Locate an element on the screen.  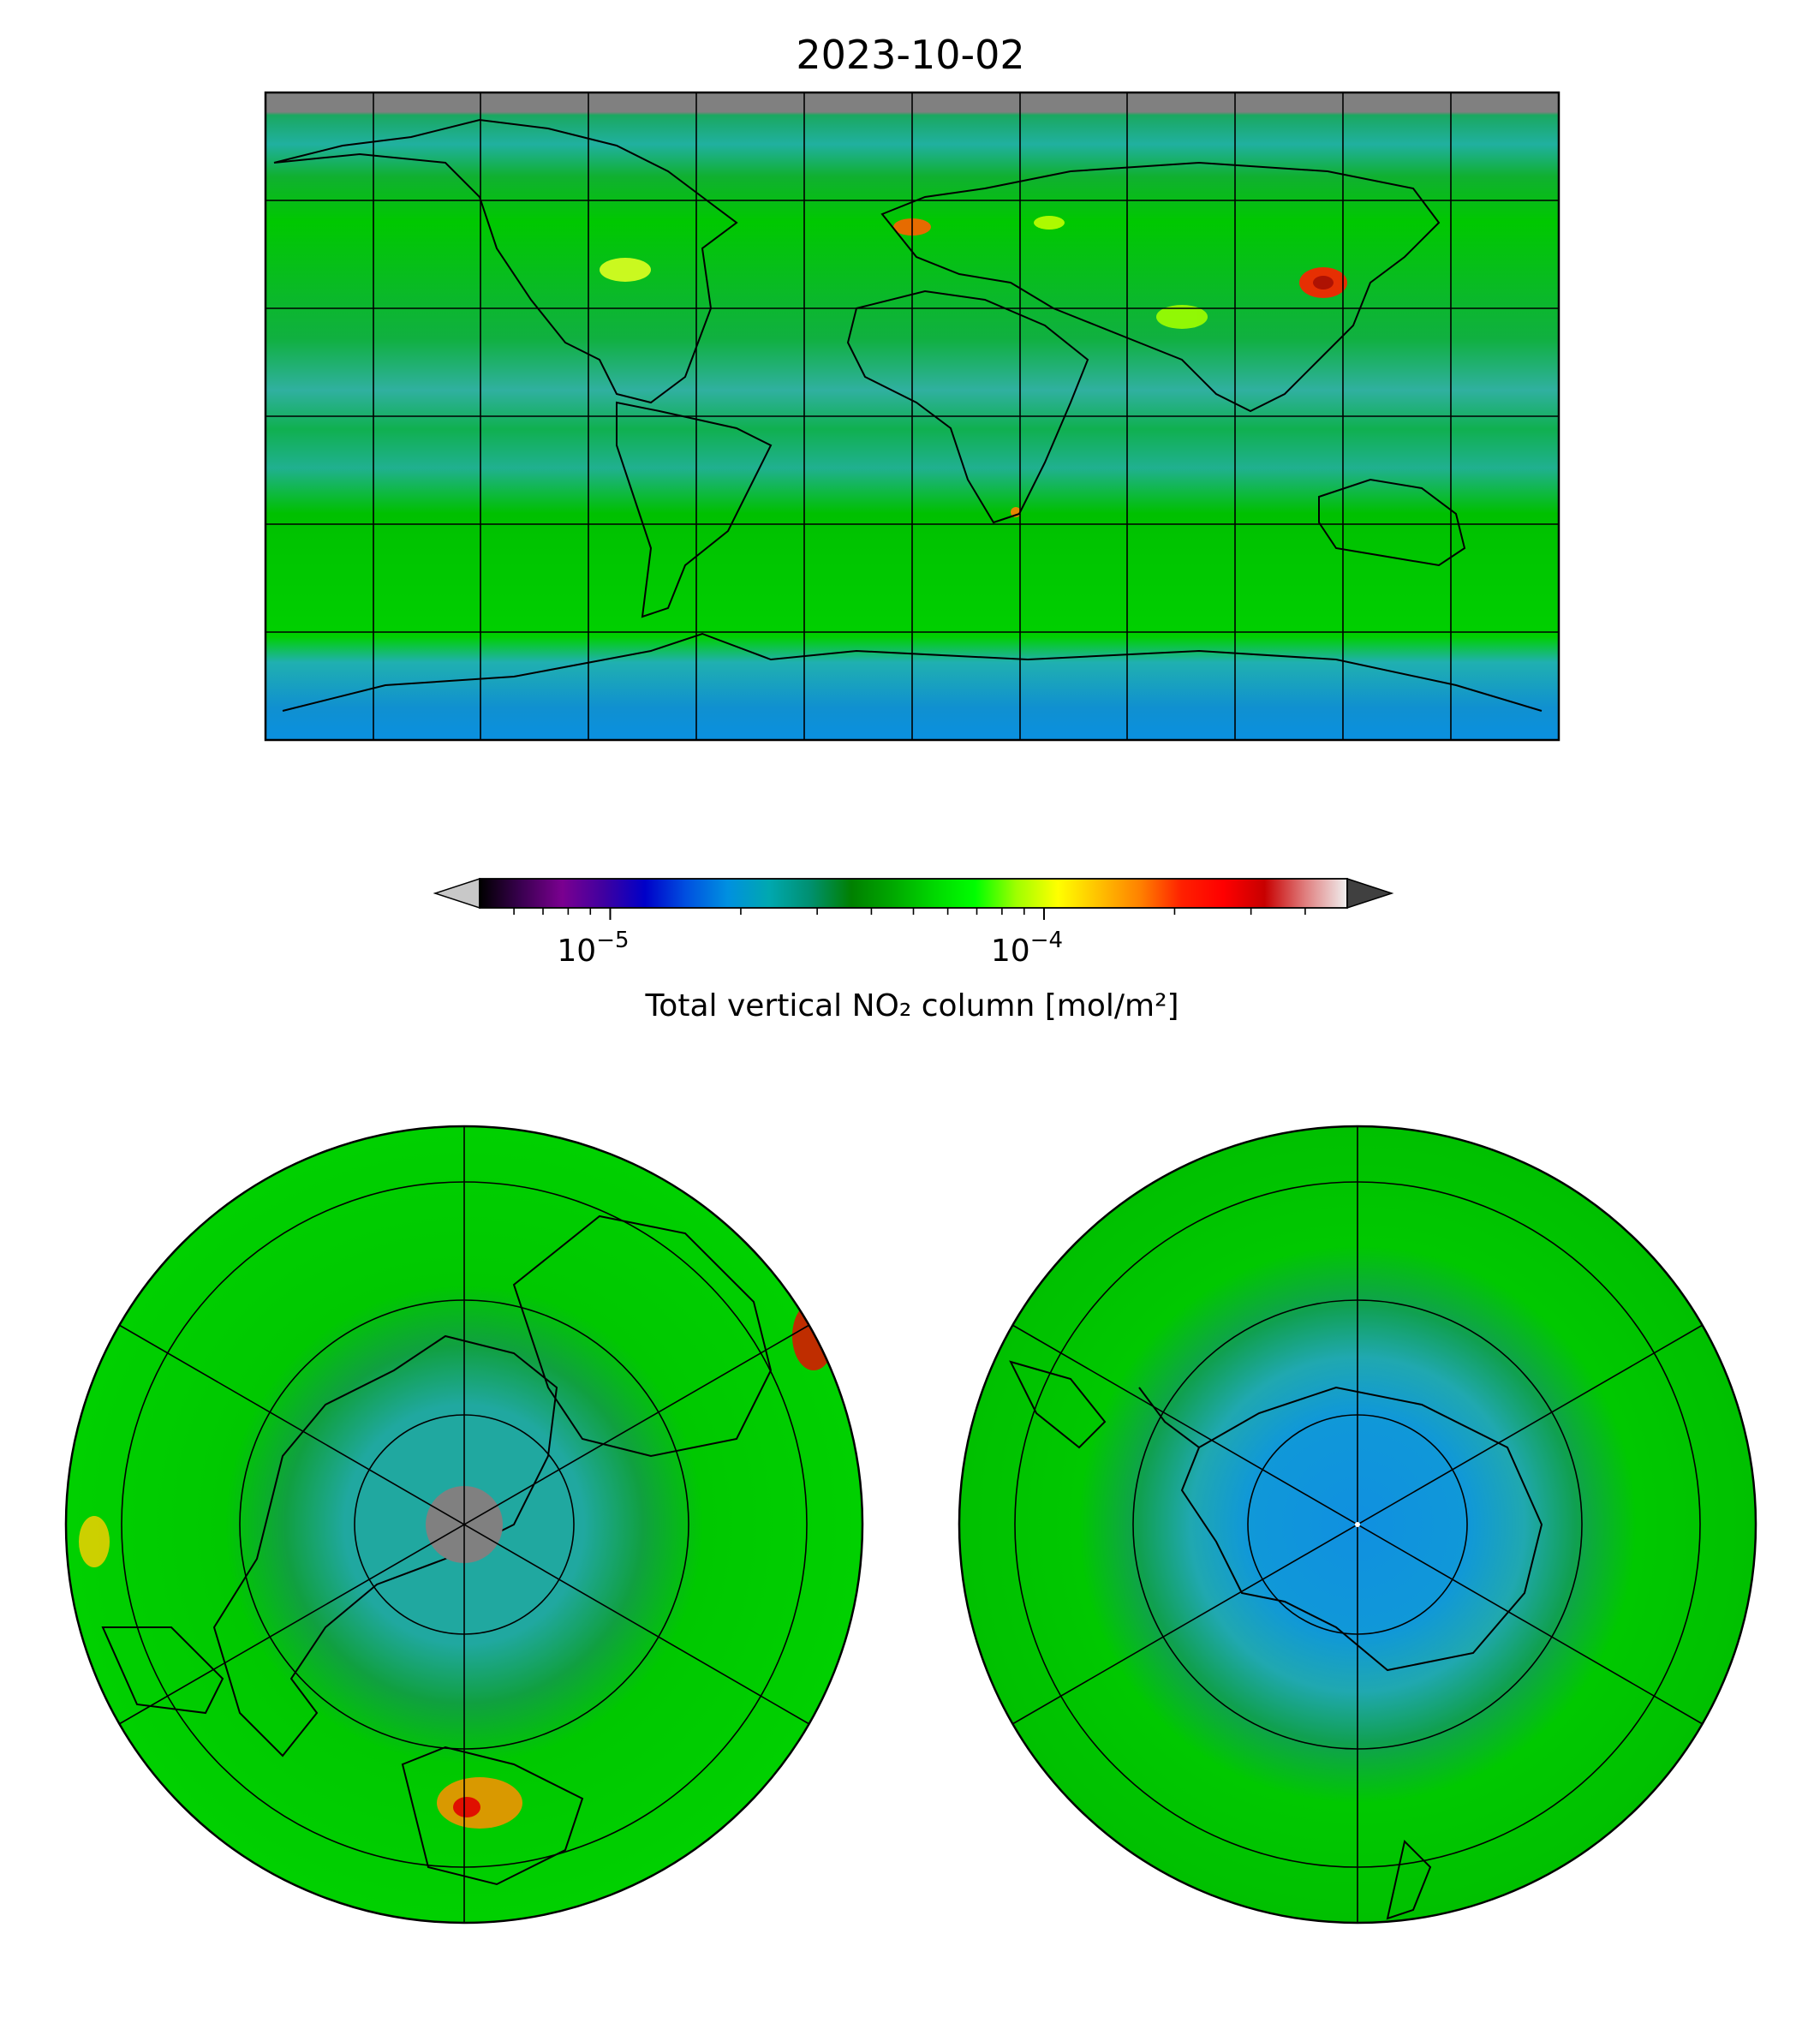
south-pole-point is located at coordinates (1357, 1524).